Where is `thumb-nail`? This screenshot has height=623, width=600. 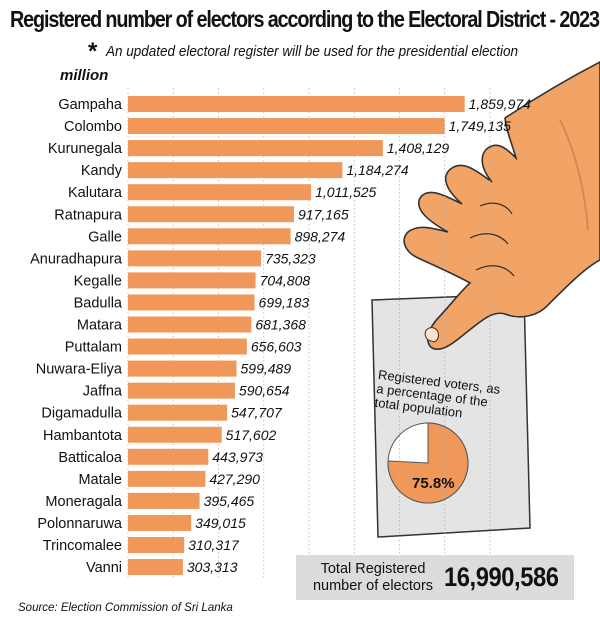 thumb-nail is located at coordinates (431, 335).